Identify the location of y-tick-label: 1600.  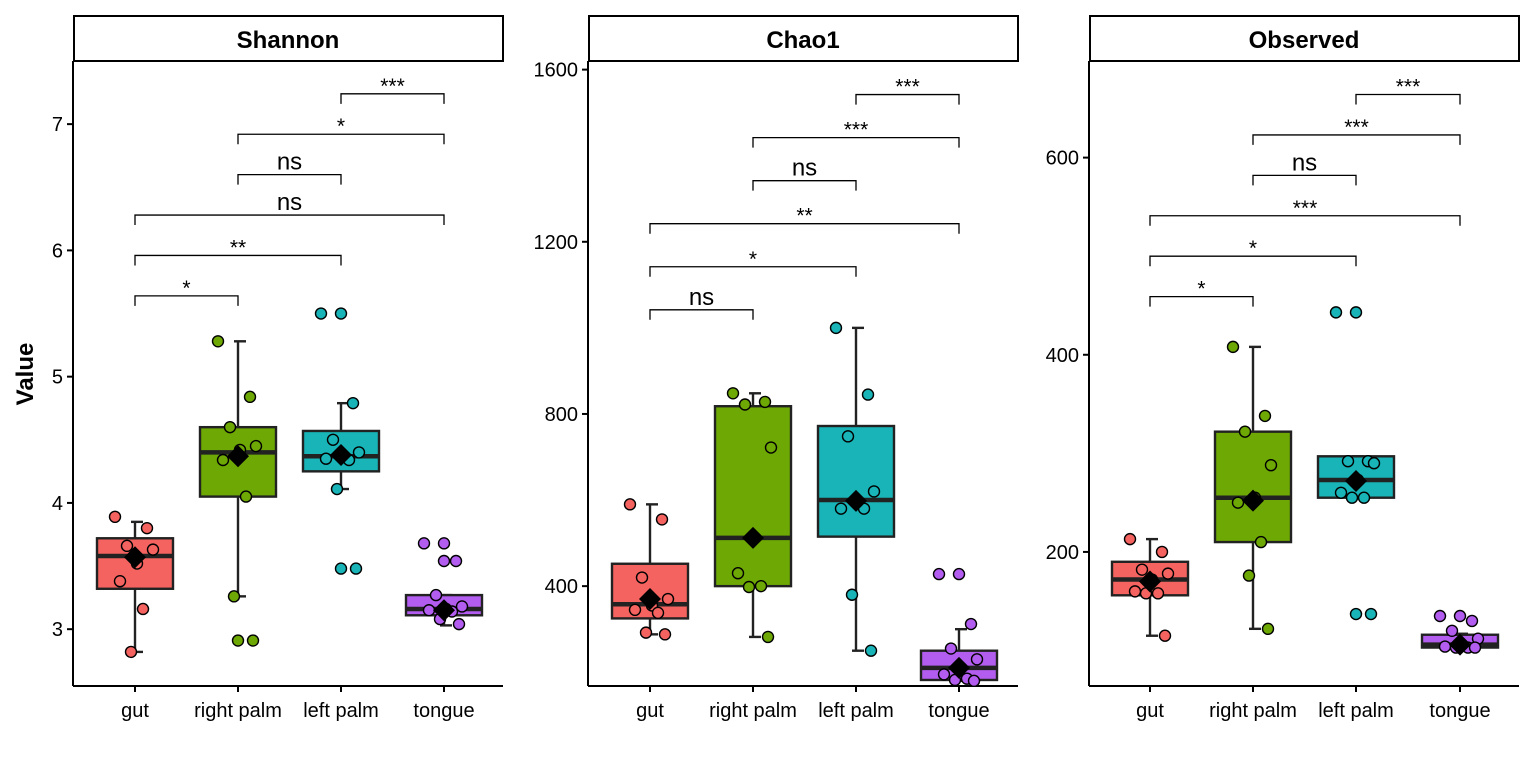
(556, 71).